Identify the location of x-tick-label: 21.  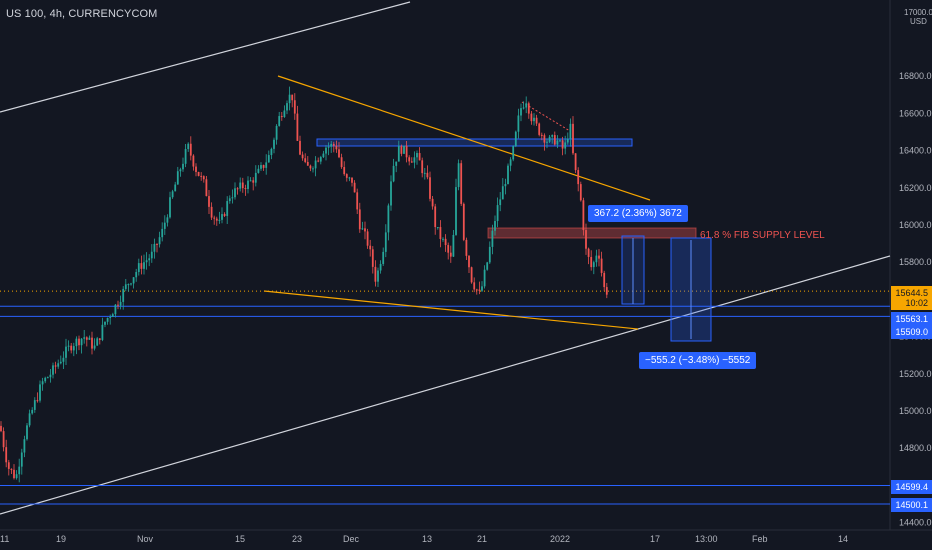
(482, 539).